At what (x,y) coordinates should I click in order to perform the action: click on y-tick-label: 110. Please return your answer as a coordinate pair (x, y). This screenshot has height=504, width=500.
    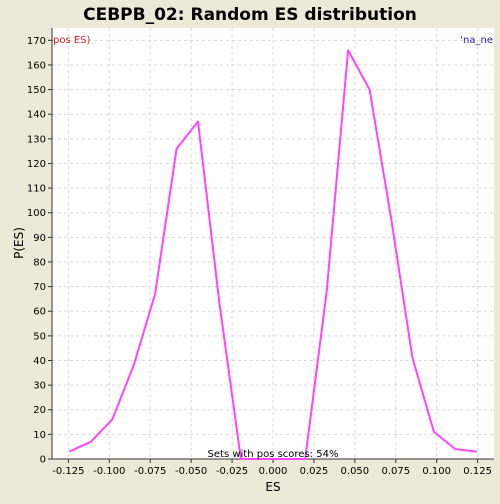
    Looking at the image, I should click on (36, 189).